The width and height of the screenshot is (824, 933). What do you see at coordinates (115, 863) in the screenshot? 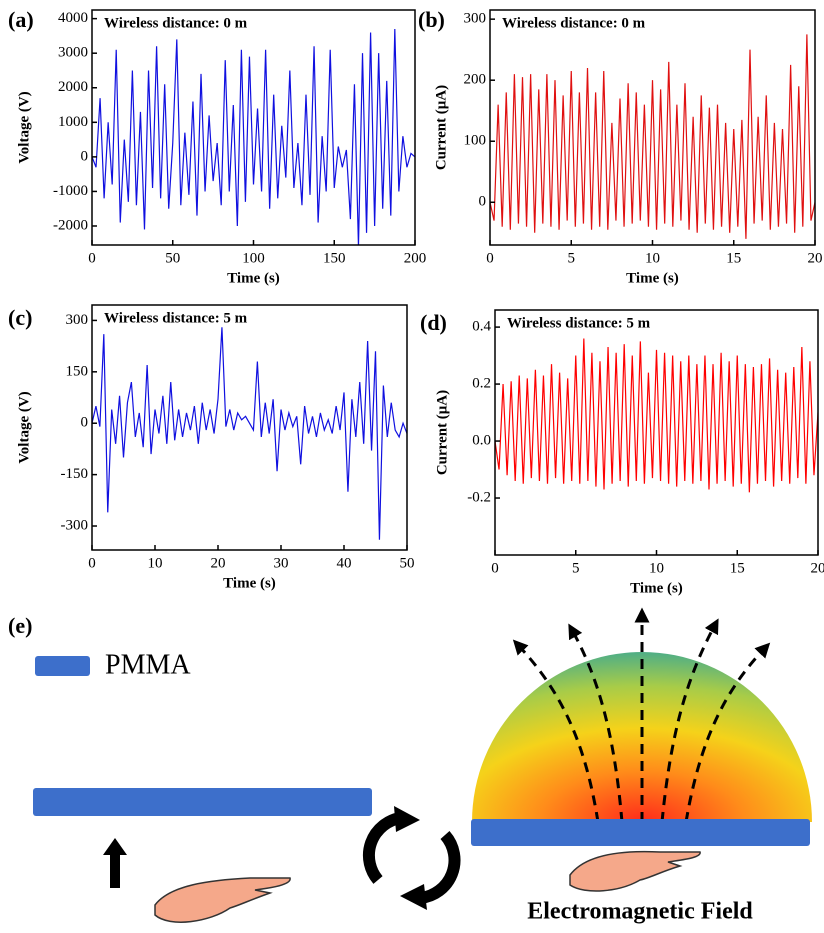
I see `up-arrow` at bounding box center [115, 863].